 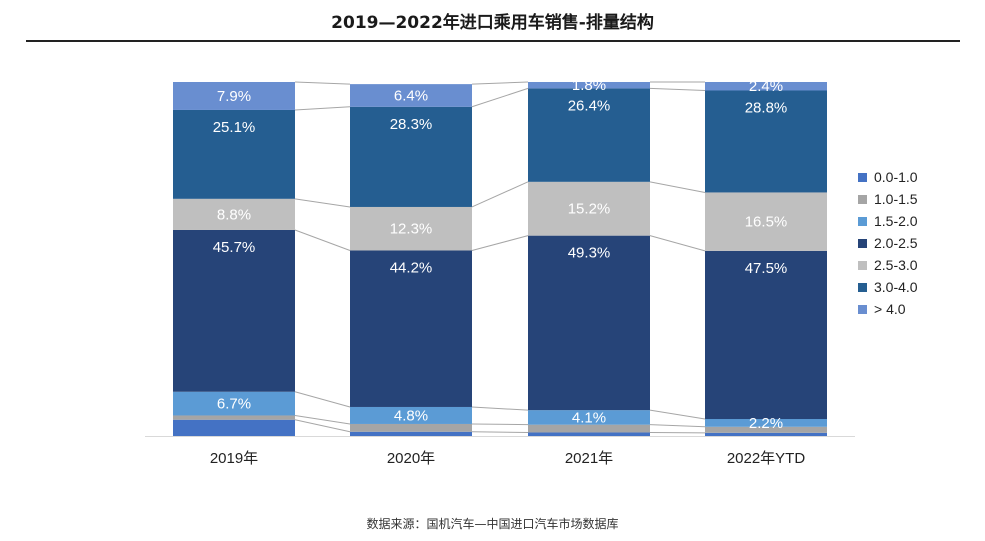 What do you see at coordinates (589, 323) in the screenshot?
I see `bar-segment-2.02.5-3` at bounding box center [589, 323].